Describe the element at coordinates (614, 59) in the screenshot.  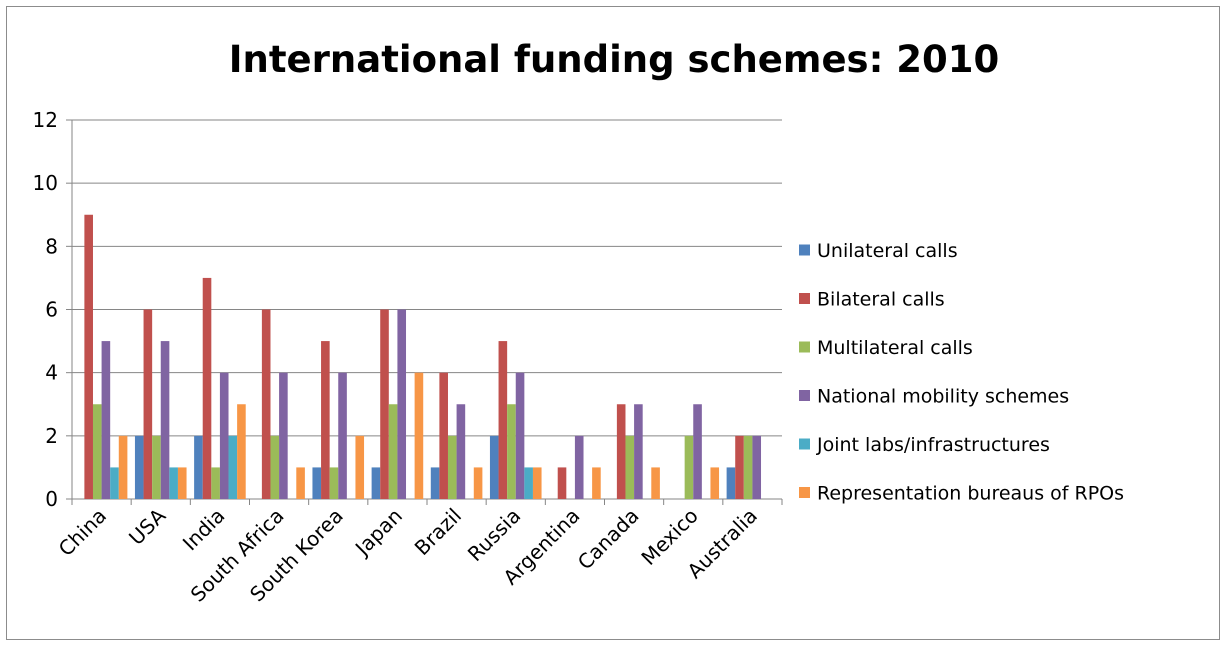
I see `chart-title: International funding schemes: 2010` at that location.